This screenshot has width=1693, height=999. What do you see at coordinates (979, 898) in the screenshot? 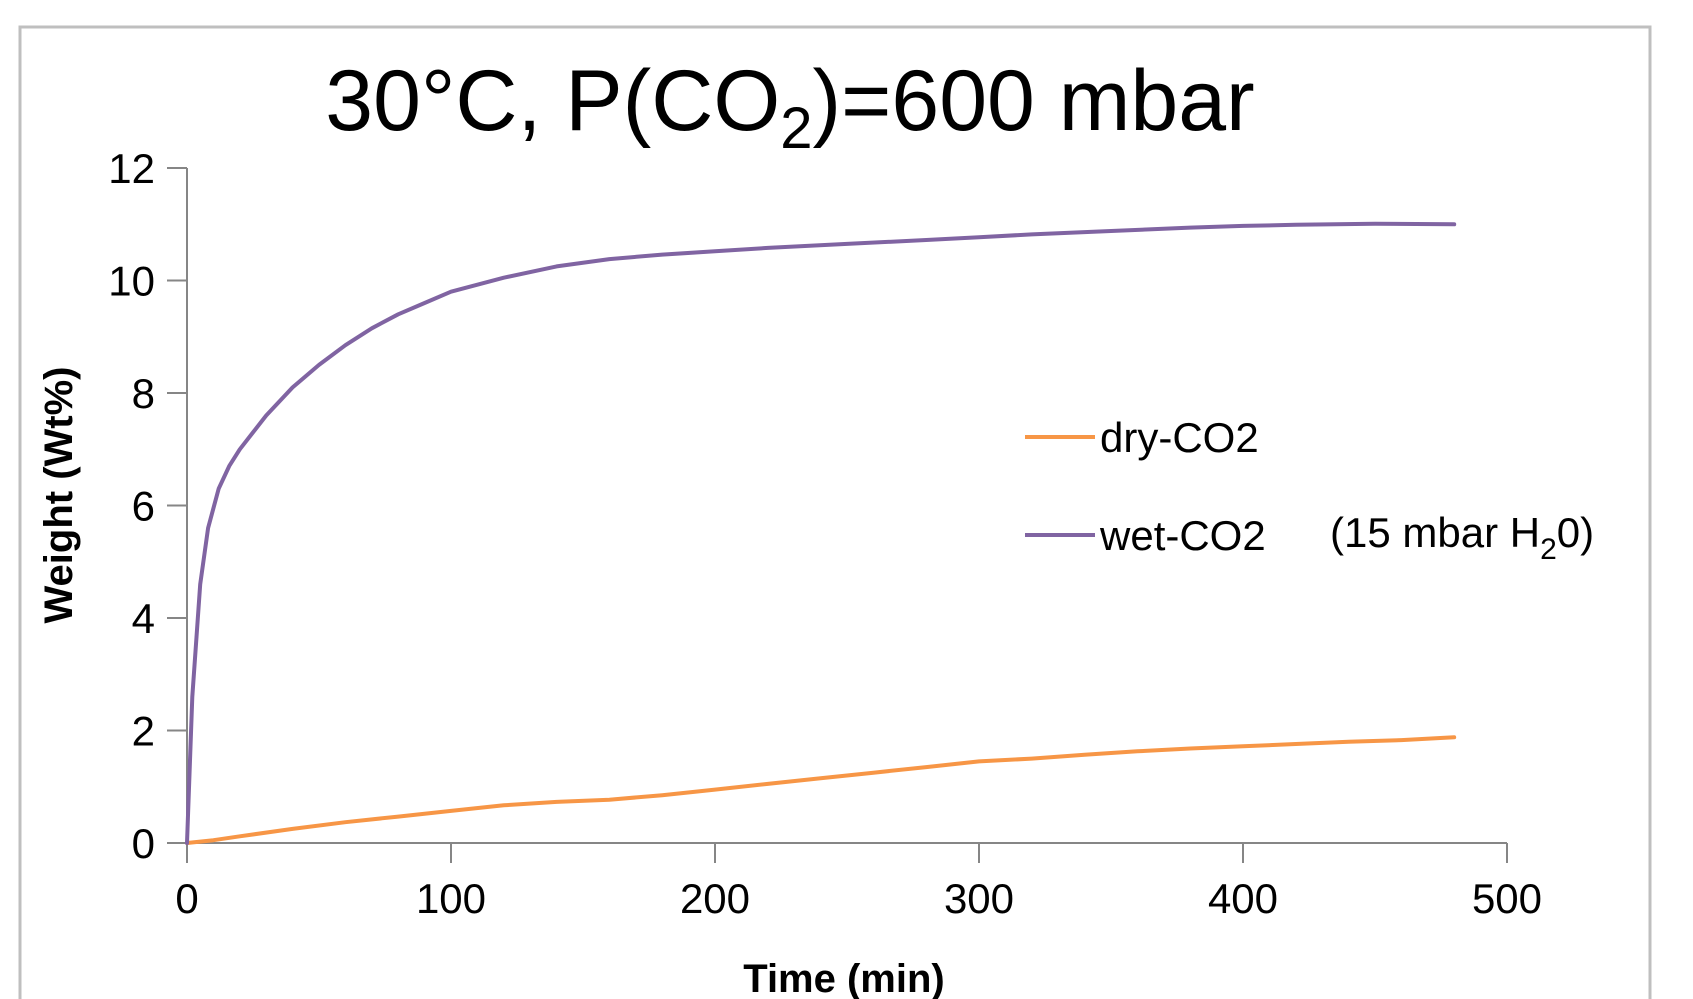
I see `x-tick-label: 300` at bounding box center [979, 898].